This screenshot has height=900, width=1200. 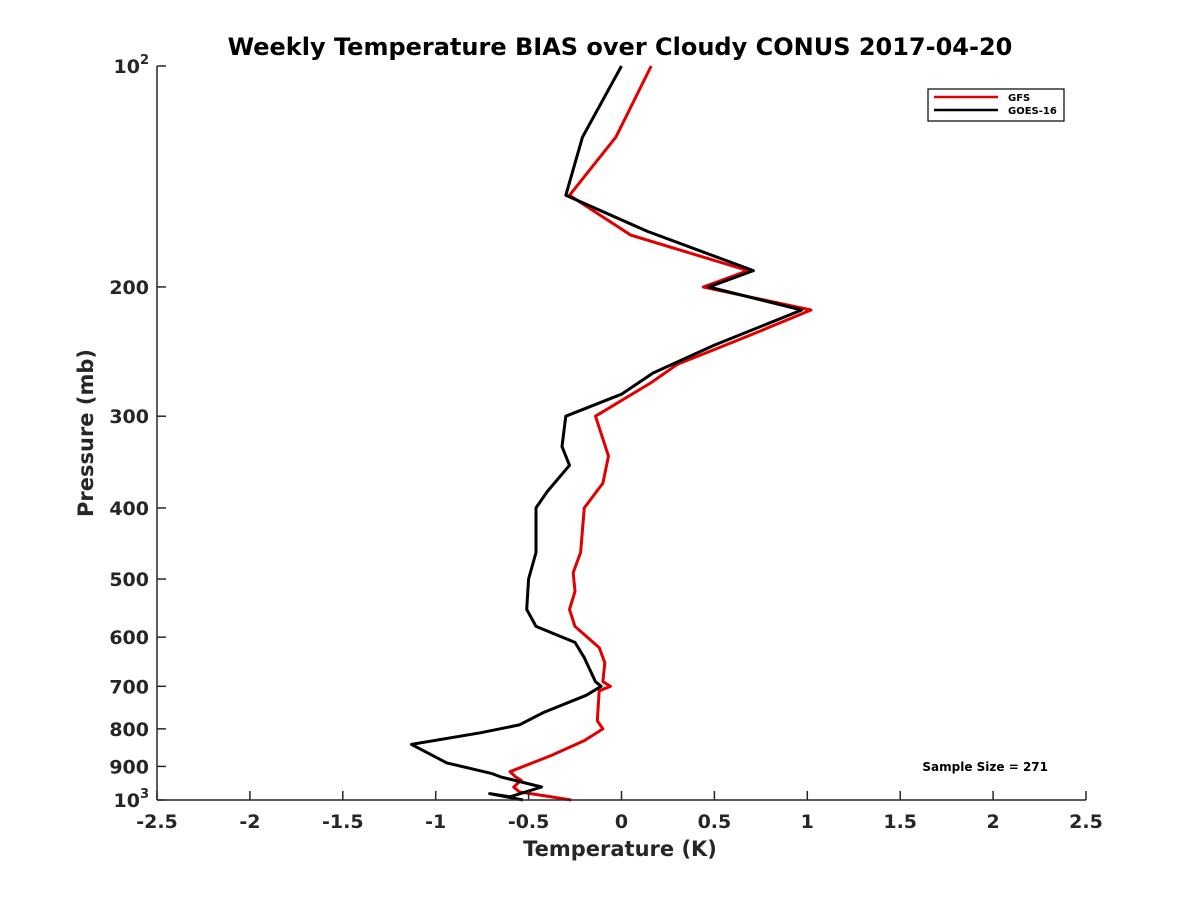 I want to click on y-tick-label: 700, so click(x=129, y=687).